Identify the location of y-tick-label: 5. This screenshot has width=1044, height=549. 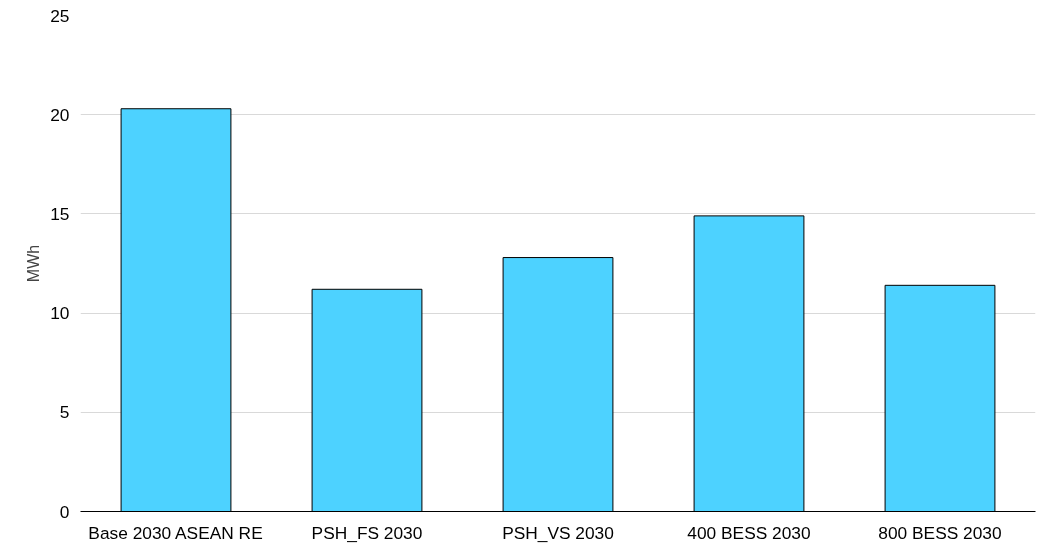
(64, 412).